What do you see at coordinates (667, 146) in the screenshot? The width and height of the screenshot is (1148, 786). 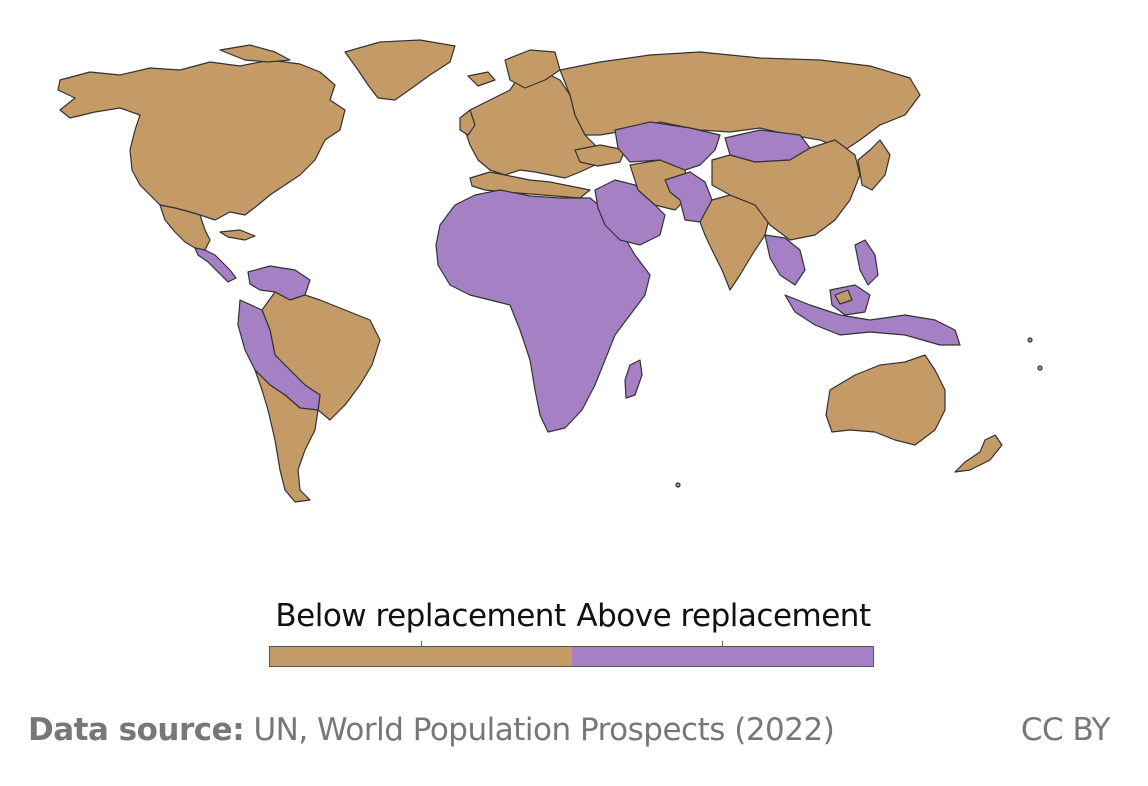 I see `region-central-asia` at bounding box center [667, 146].